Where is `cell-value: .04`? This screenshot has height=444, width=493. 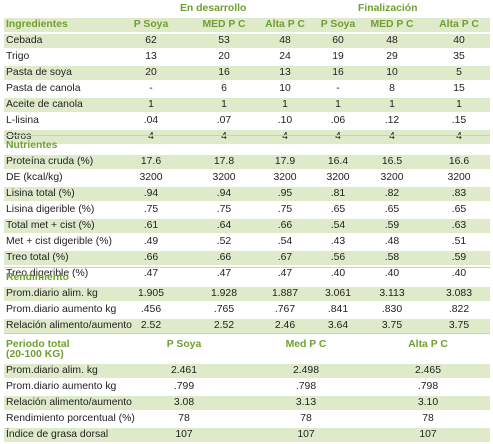 cell-value: .04 is located at coordinates (151, 120).